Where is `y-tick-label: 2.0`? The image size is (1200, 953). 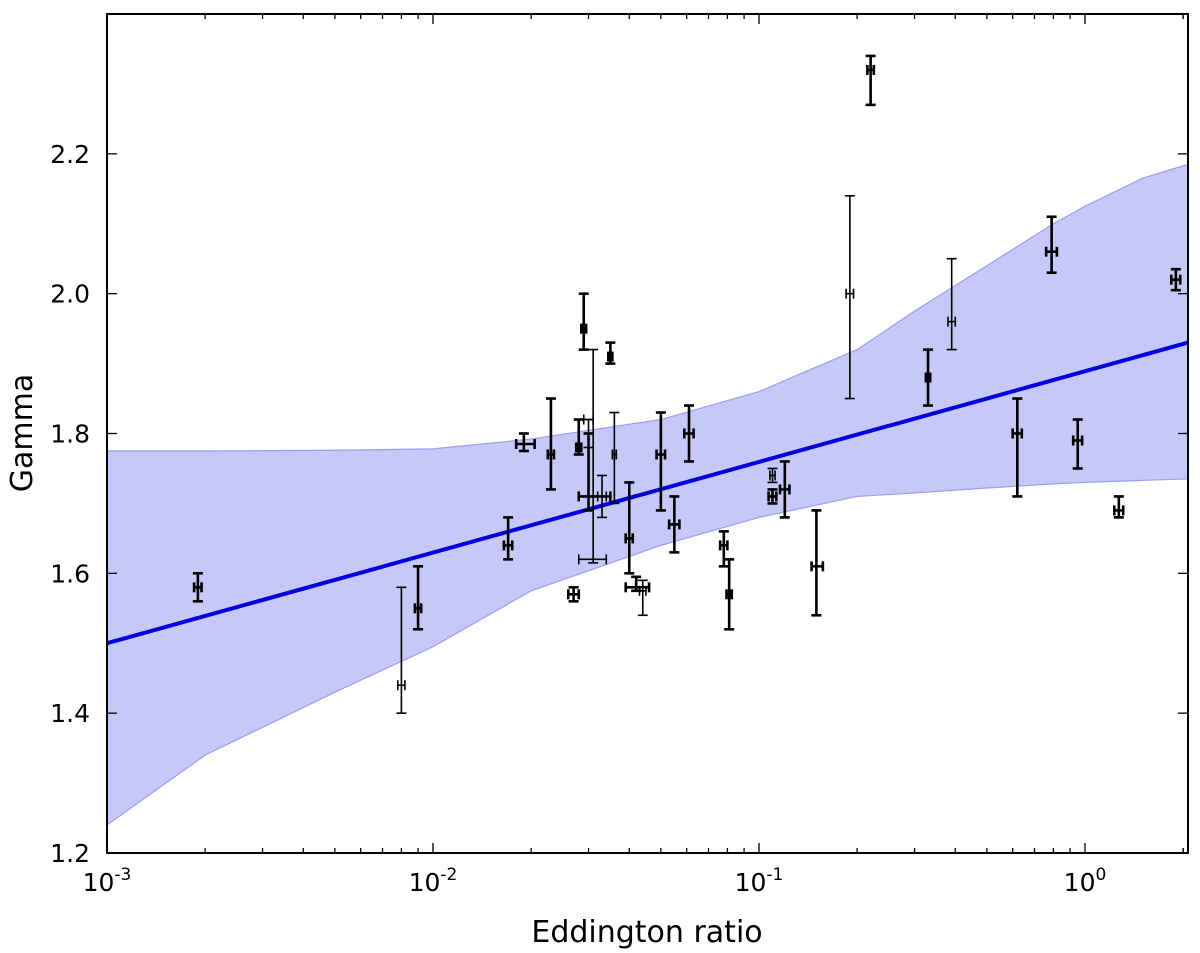 y-tick-label: 2.0 is located at coordinates (70, 294).